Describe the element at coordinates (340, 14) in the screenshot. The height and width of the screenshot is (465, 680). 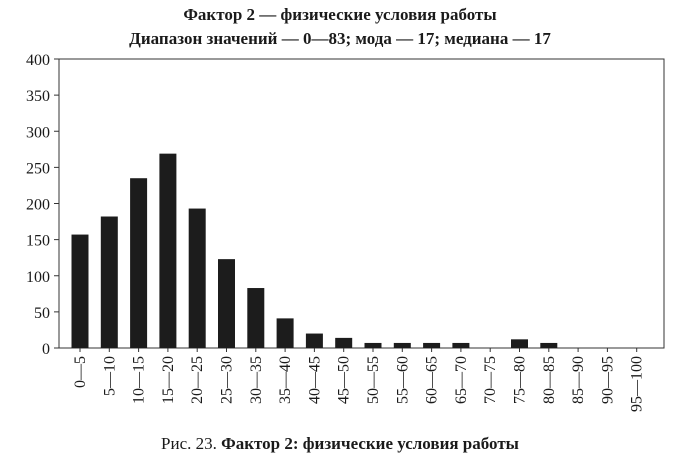
I see `chart-title: Фактор 2 — физические условия работы` at that location.